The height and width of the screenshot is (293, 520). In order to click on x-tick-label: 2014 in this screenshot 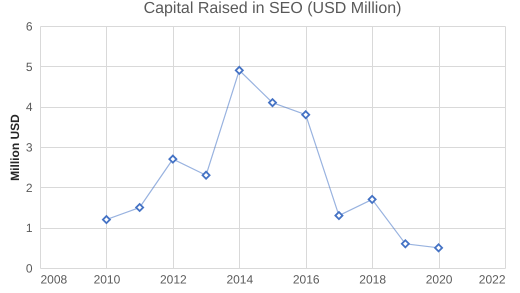, I will do `click(240, 279)`.